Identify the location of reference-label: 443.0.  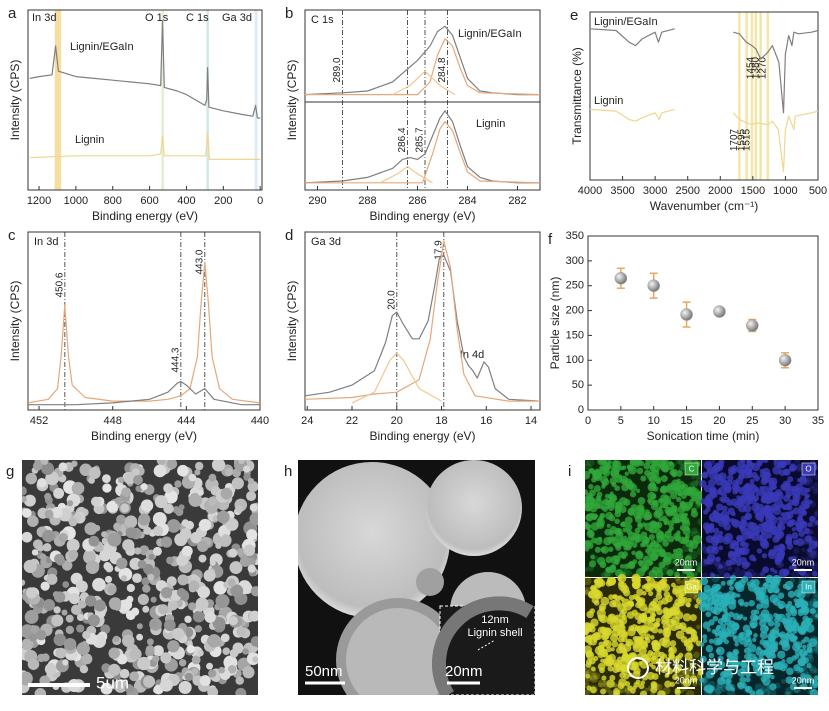
(199, 261).